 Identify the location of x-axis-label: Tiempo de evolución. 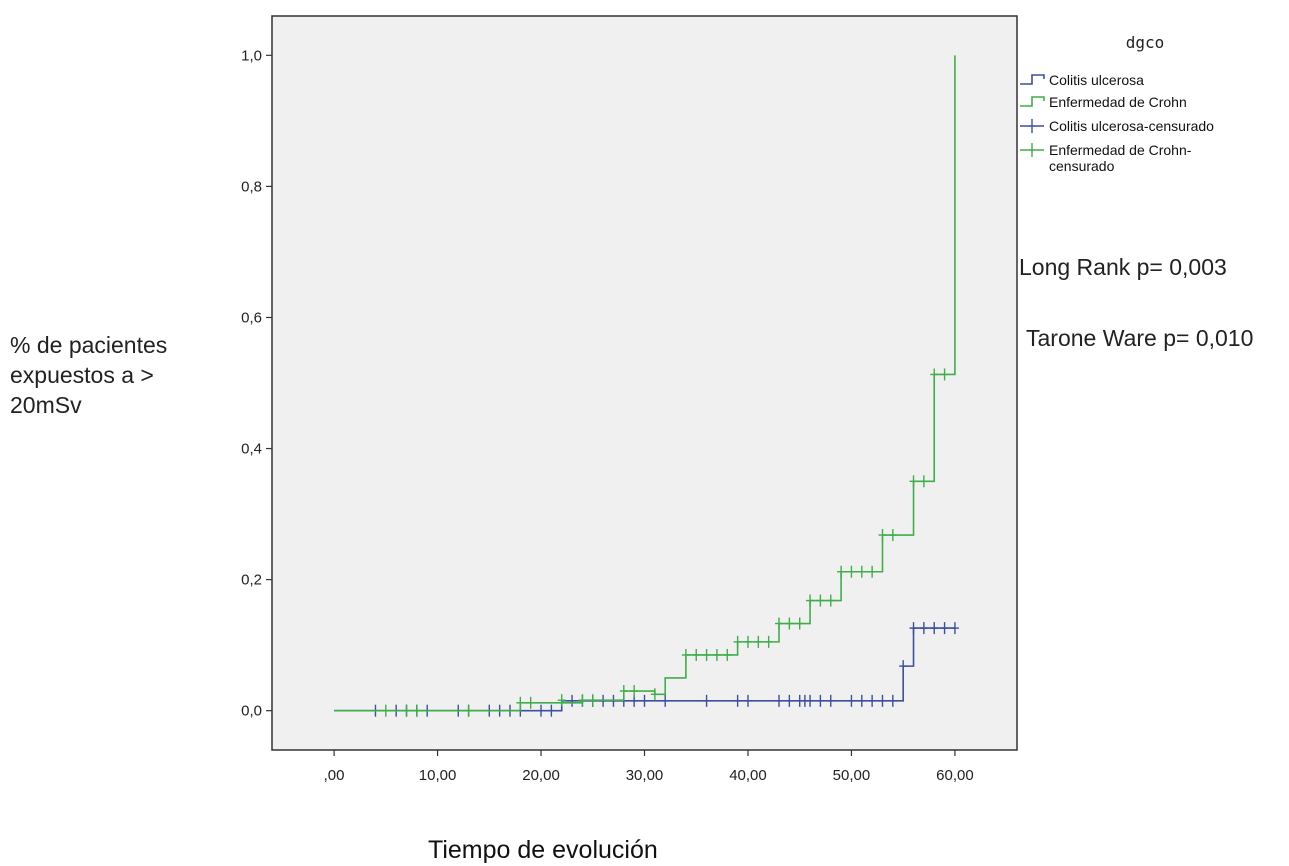
(543, 850).